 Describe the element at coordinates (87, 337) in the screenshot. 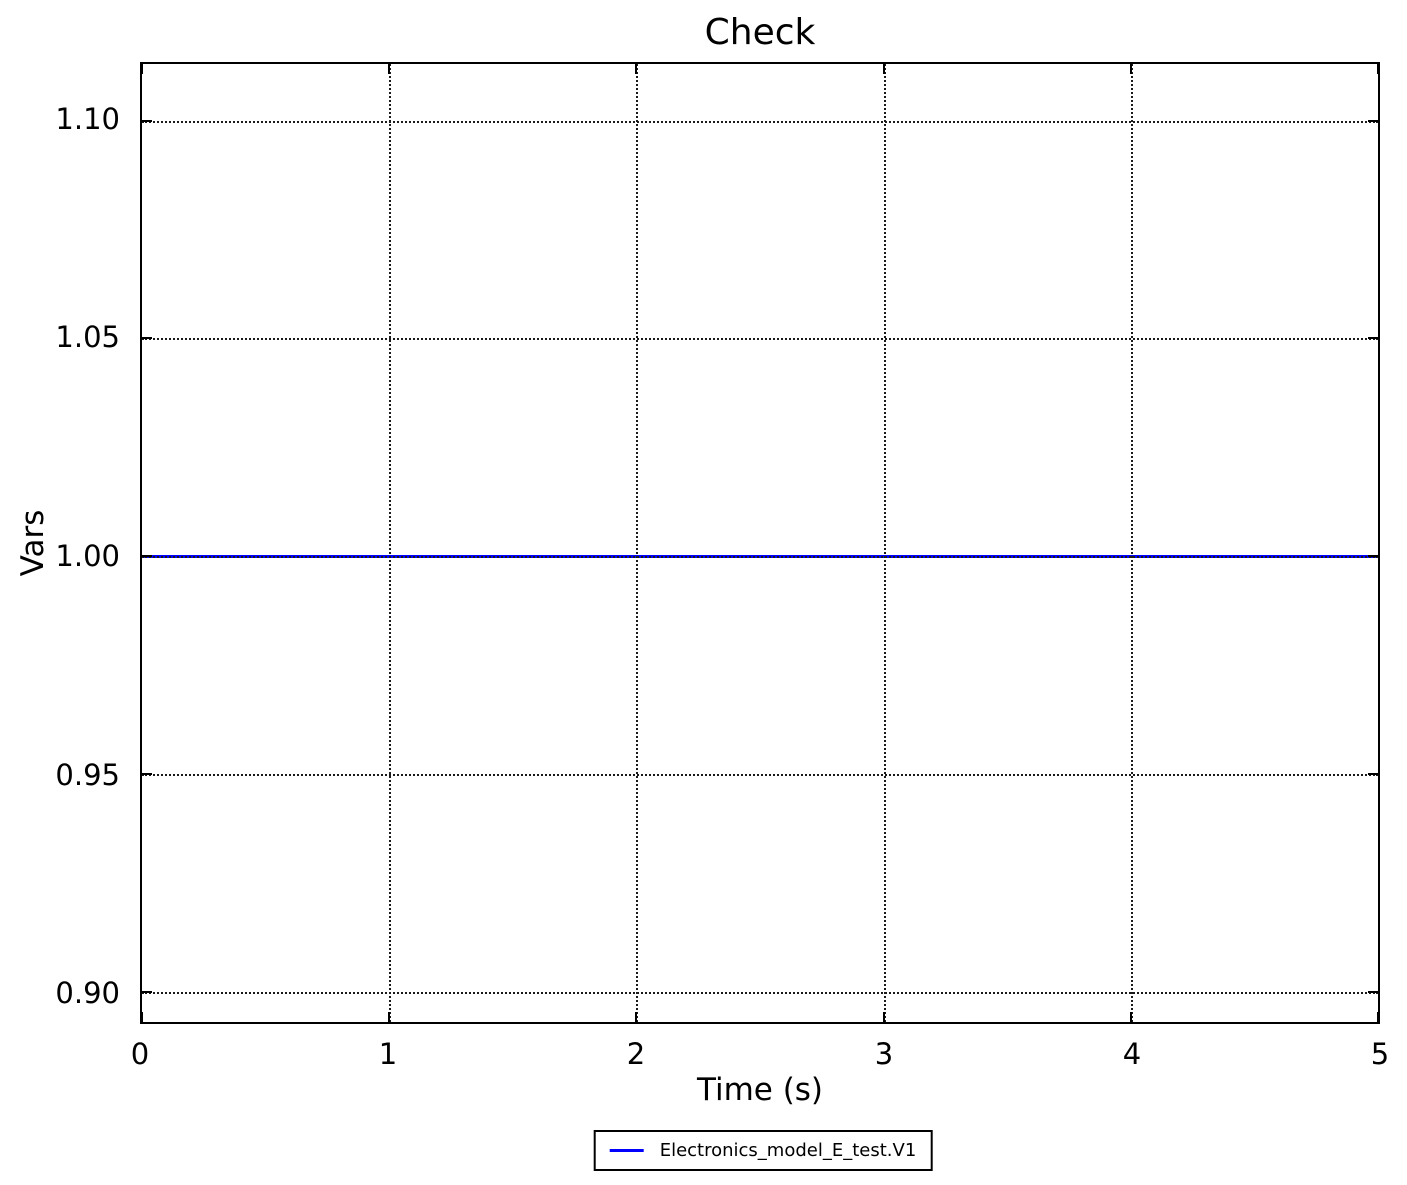

I see `y-tick-label: 1.05` at that location.